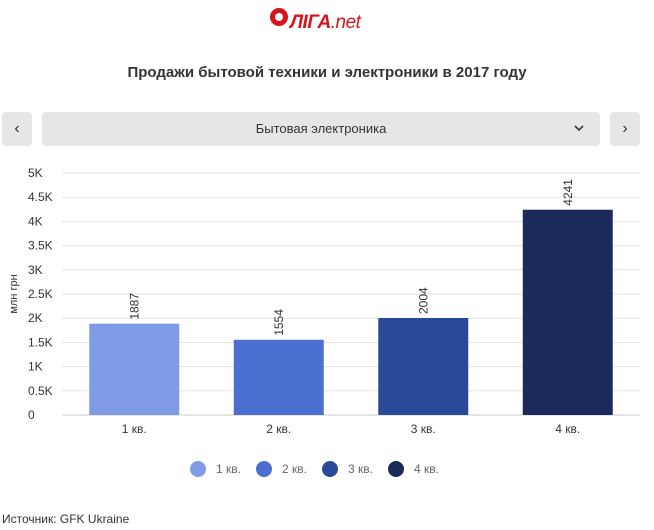 This screenshot has width=654, height=530. Describe the element at coordinates (14, 293) in the screenshot. I see `y-axis-label: млн грн` at that location.